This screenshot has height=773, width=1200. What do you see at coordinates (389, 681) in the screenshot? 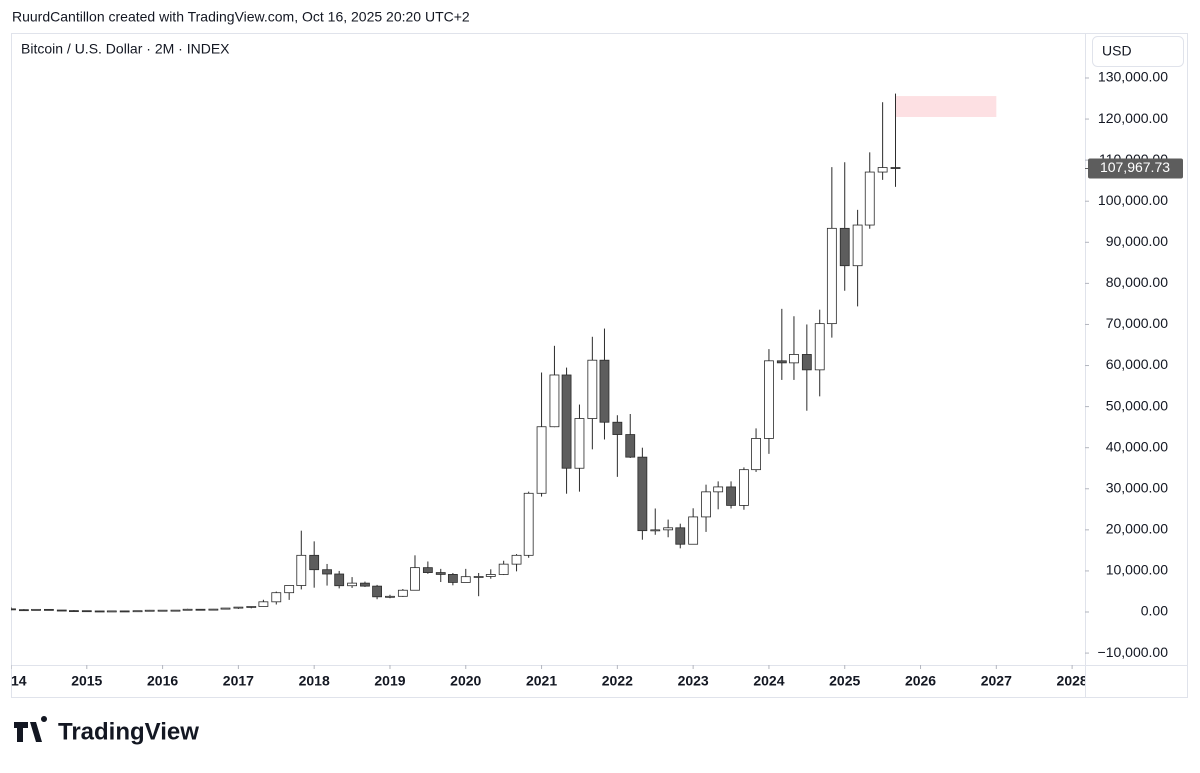
I see `x-tick-label: 2019` at bounding box center [389, 681].